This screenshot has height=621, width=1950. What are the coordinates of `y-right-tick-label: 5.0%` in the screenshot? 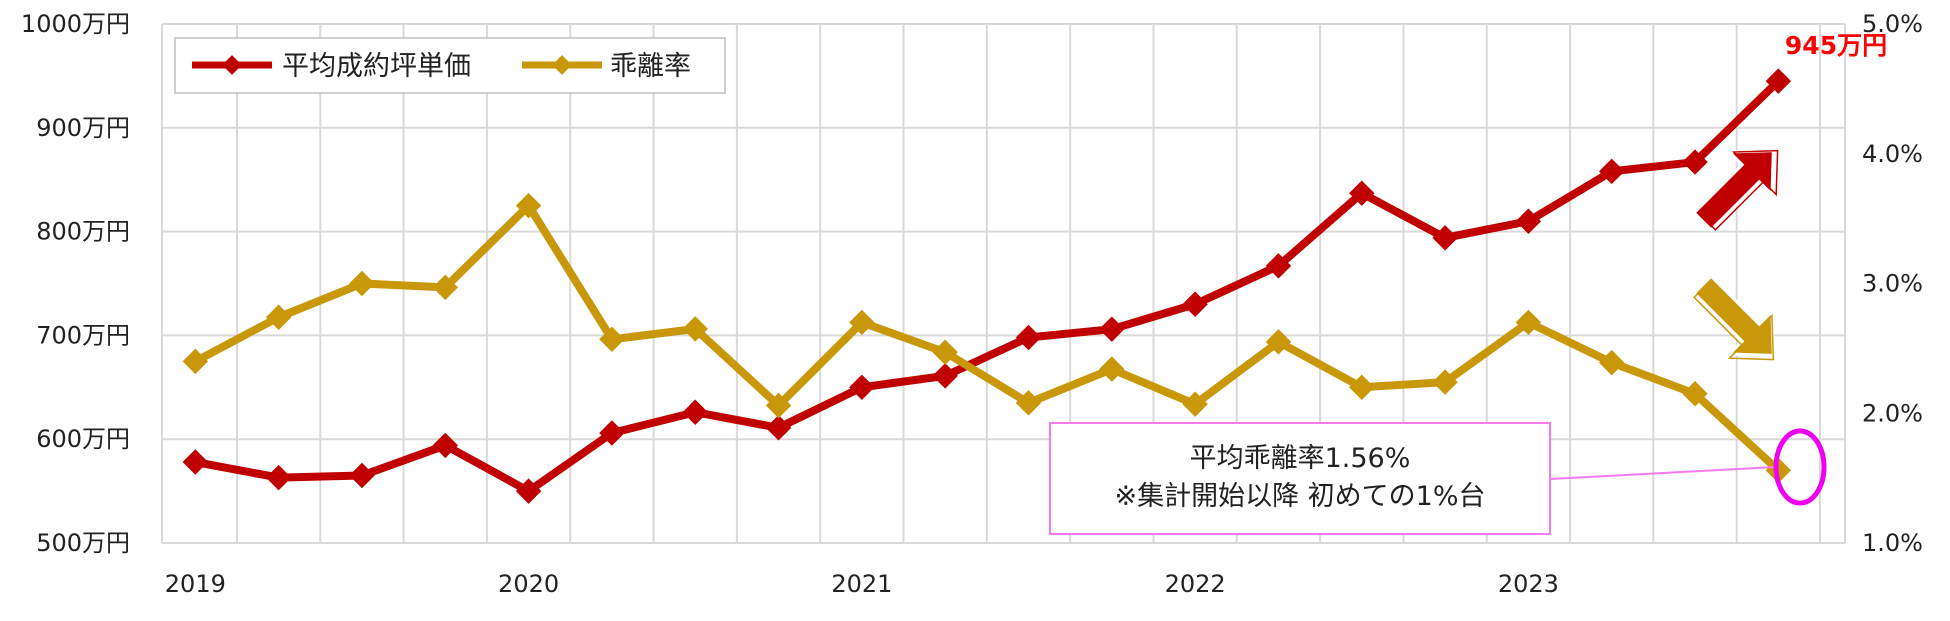 It's located at (1892, 24).